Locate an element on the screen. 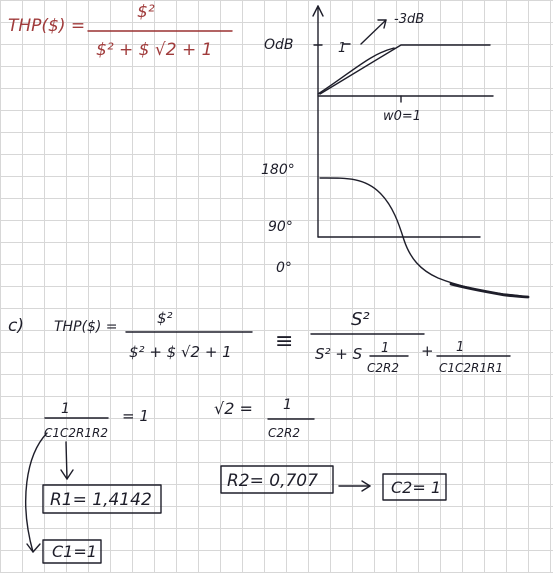 The width and height of the screenshot is (553, 573). part-c-plus: + is located at coordinates (427, 351).